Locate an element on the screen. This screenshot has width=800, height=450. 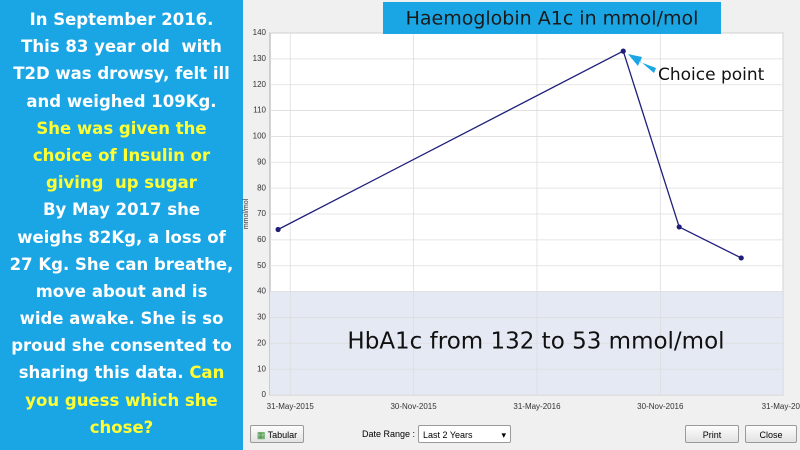
y-tick-label: 10 is located at coordinates (261, 368).